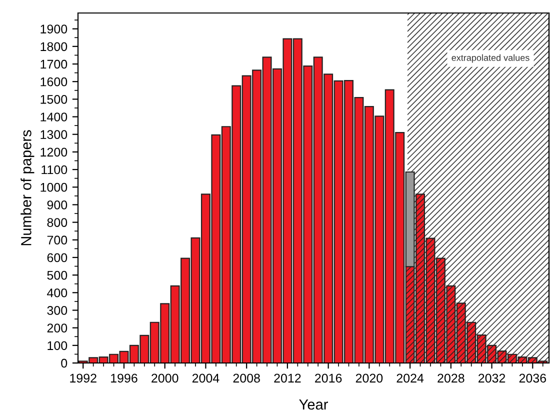  What do you see at coordinates (57, 222) in the screenshot?
I see `y-tick-label: 800` at bounding box center [57, 222].